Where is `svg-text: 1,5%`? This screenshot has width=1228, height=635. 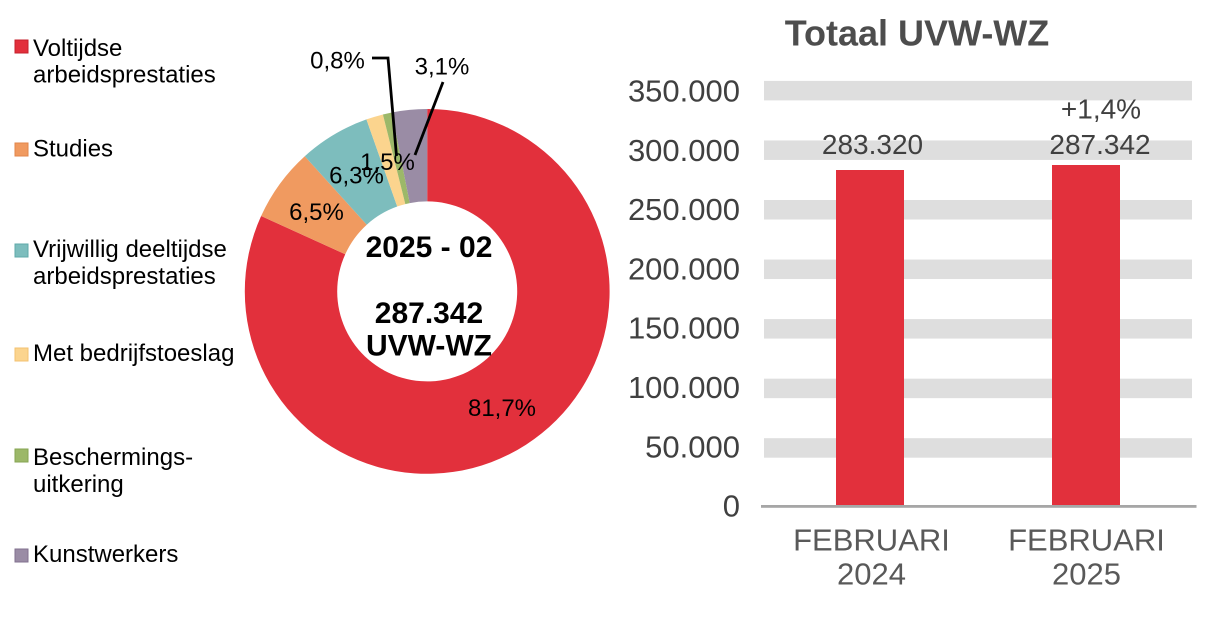
svg-text: 1,5% is located at coordinates (387, 162).